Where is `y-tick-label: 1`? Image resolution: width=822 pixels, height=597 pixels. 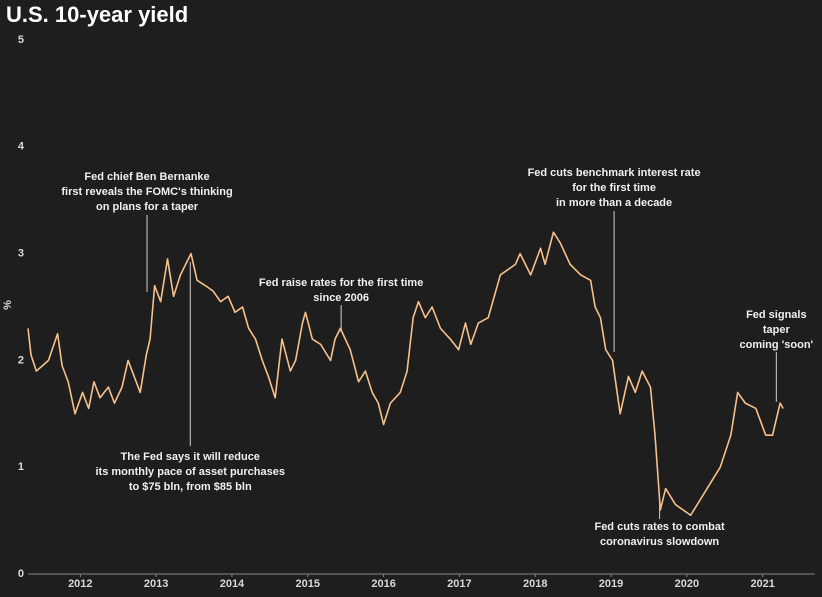 y-tick-label: 1 is located at coordinates (21, 467).